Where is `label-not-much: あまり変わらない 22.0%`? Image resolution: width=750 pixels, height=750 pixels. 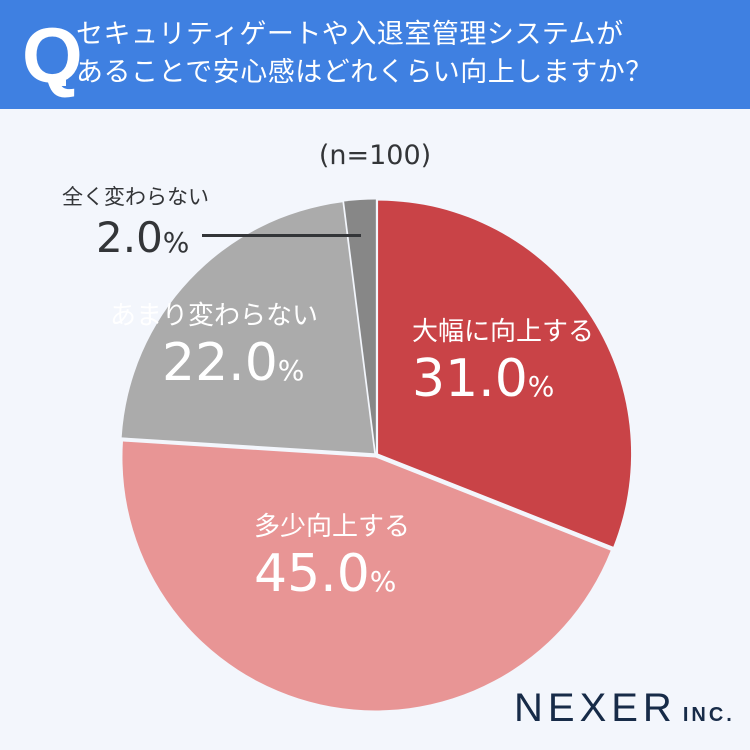
label-not-much: あまり変わらない 22.0% is located at coordinates (214, 351).